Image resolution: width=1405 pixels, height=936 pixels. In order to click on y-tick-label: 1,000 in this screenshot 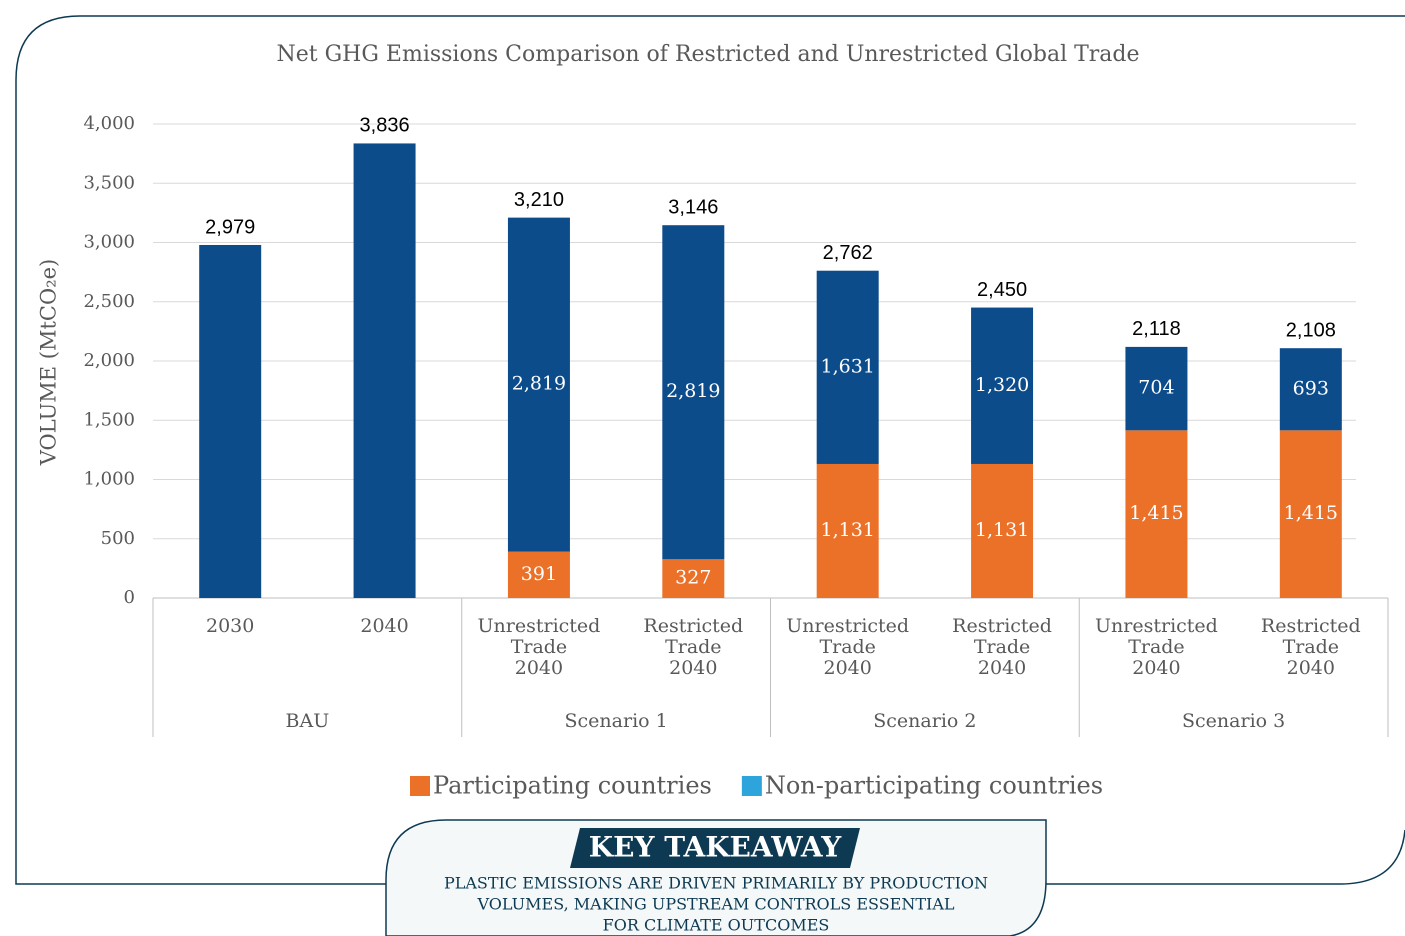, I will do `click(109, 479)`.